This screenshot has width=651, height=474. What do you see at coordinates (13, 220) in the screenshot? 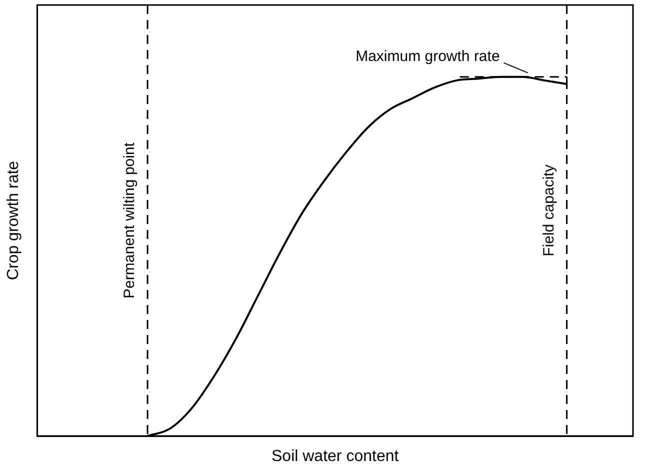
I see `y-axis-title: Crop growth rate` at bounding box center [13, 220].